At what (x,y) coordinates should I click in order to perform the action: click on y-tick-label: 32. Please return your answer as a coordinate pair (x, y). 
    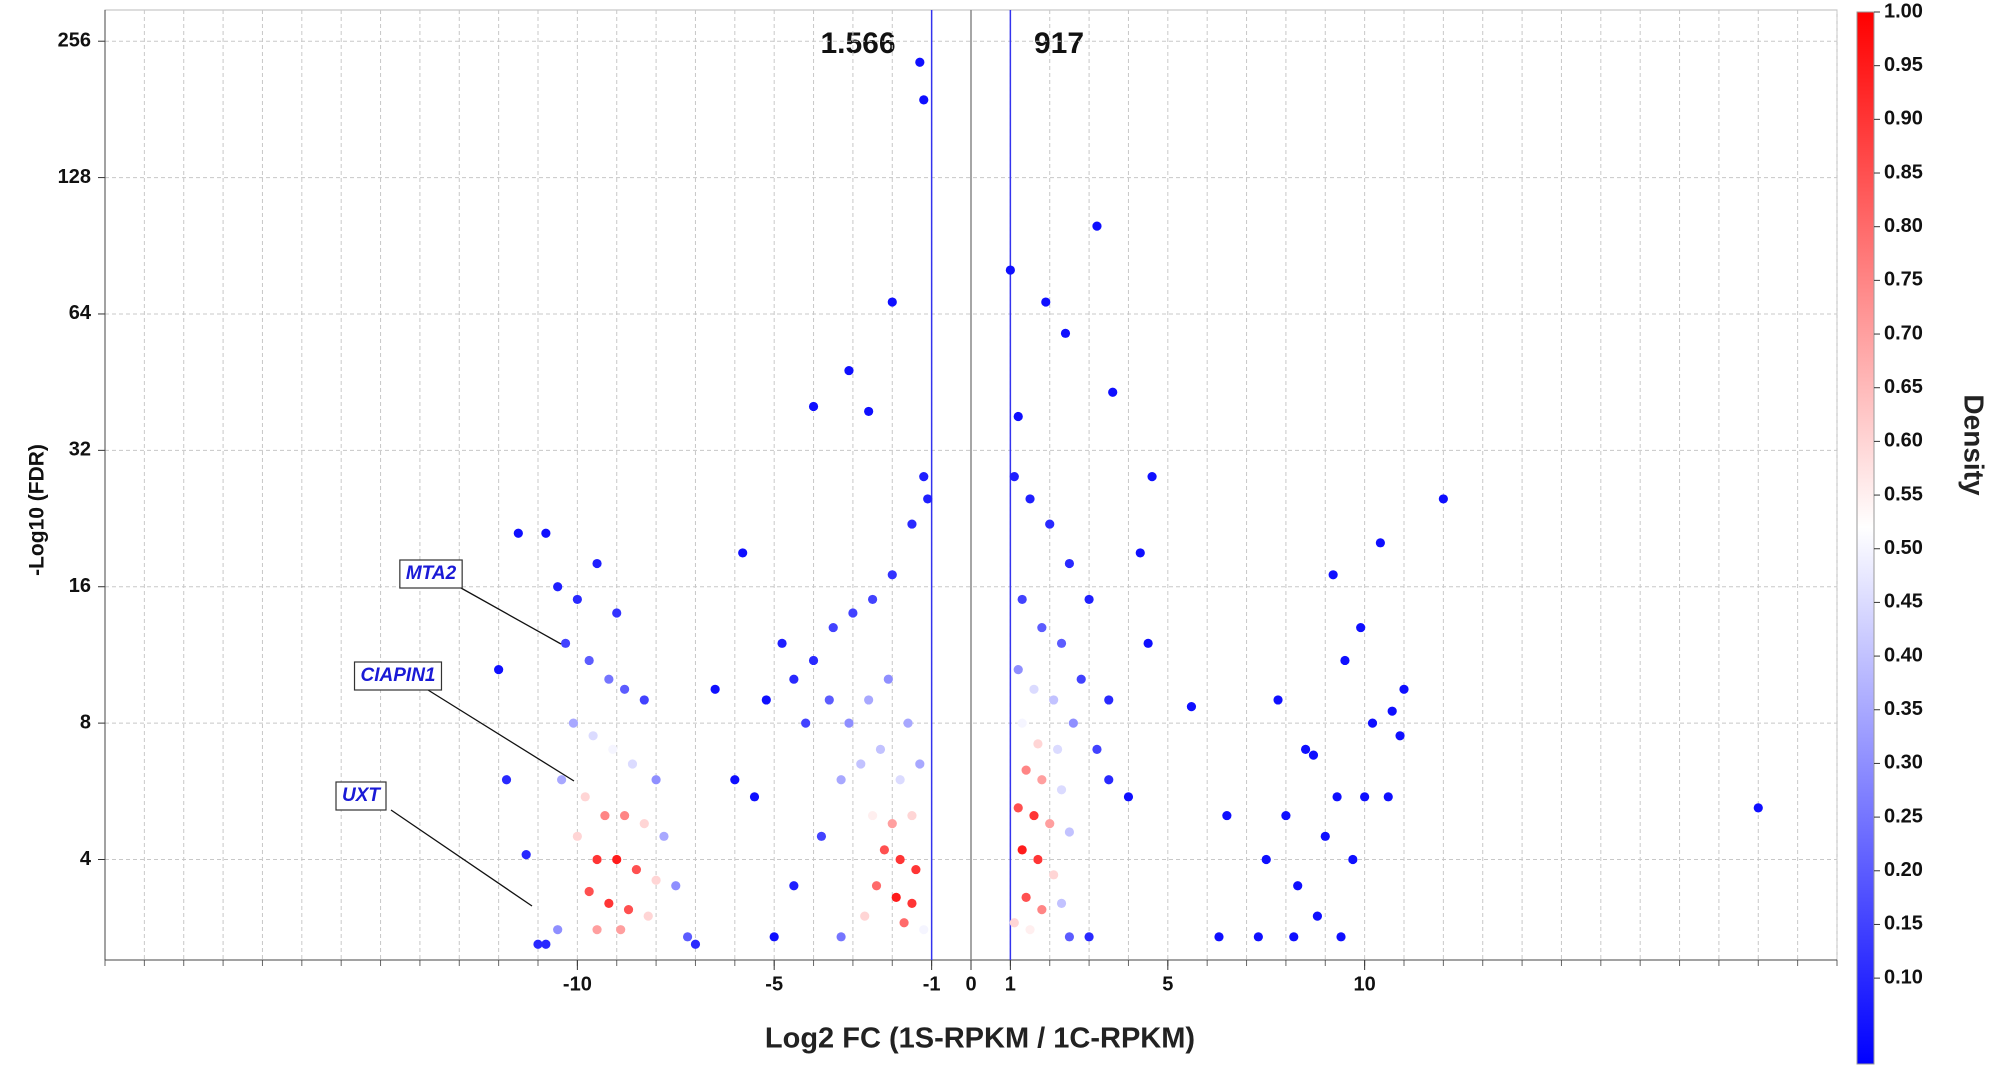
    Looking at the image, I should click on (80, 450).